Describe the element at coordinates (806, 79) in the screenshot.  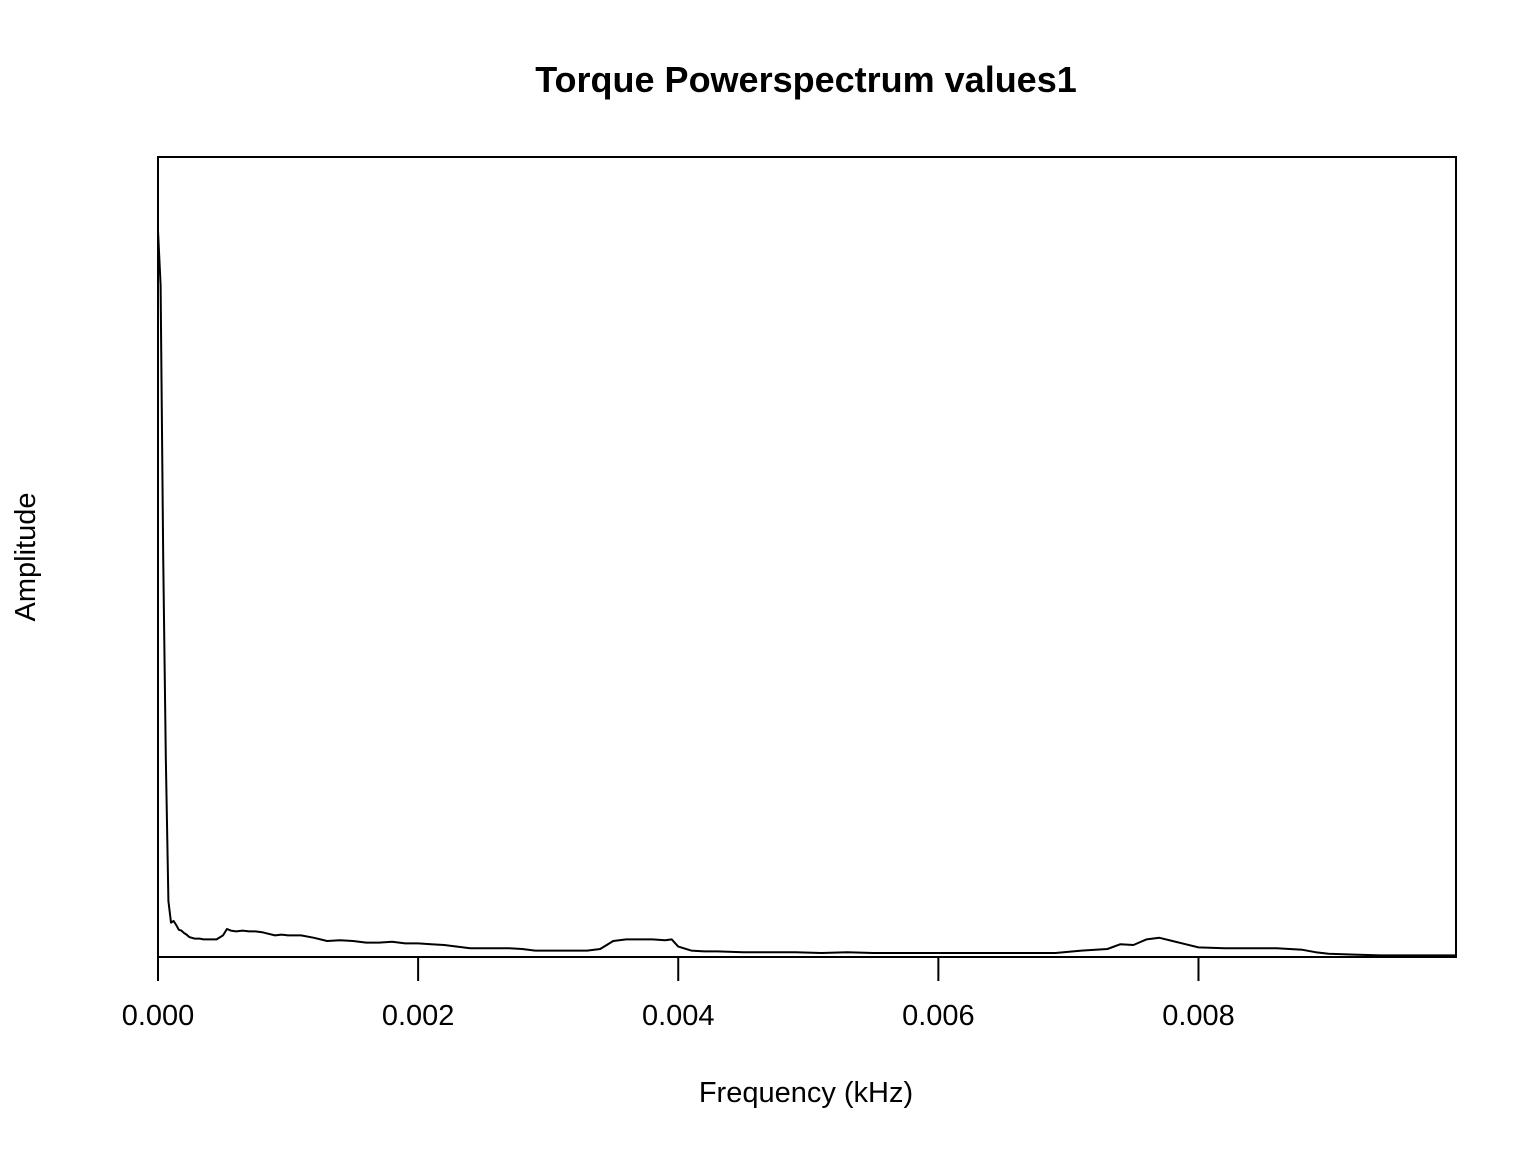
I see `chart-title: Torque Powerspectrum values1` at that location.